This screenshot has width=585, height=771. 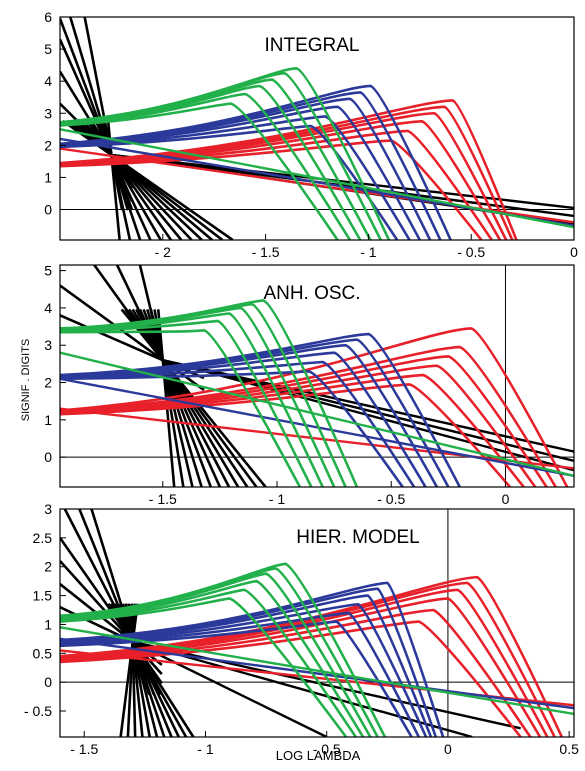 I want to click on black-line-extension, so click(x=160, y=335).